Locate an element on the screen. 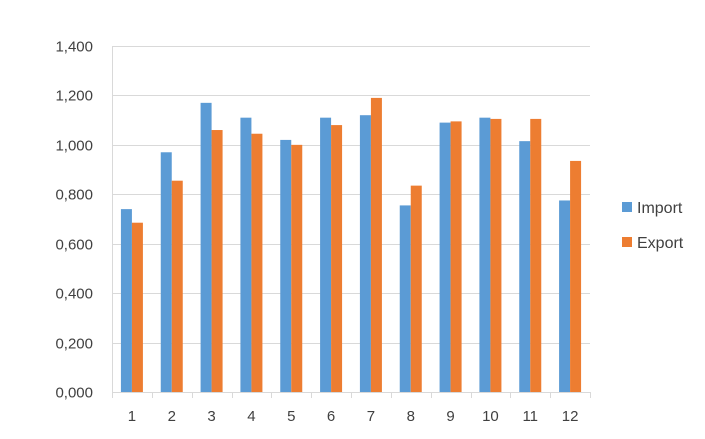 The image size is (705, 439). y-tick-label-1: 0,200 is located at coordinates (74, 344).